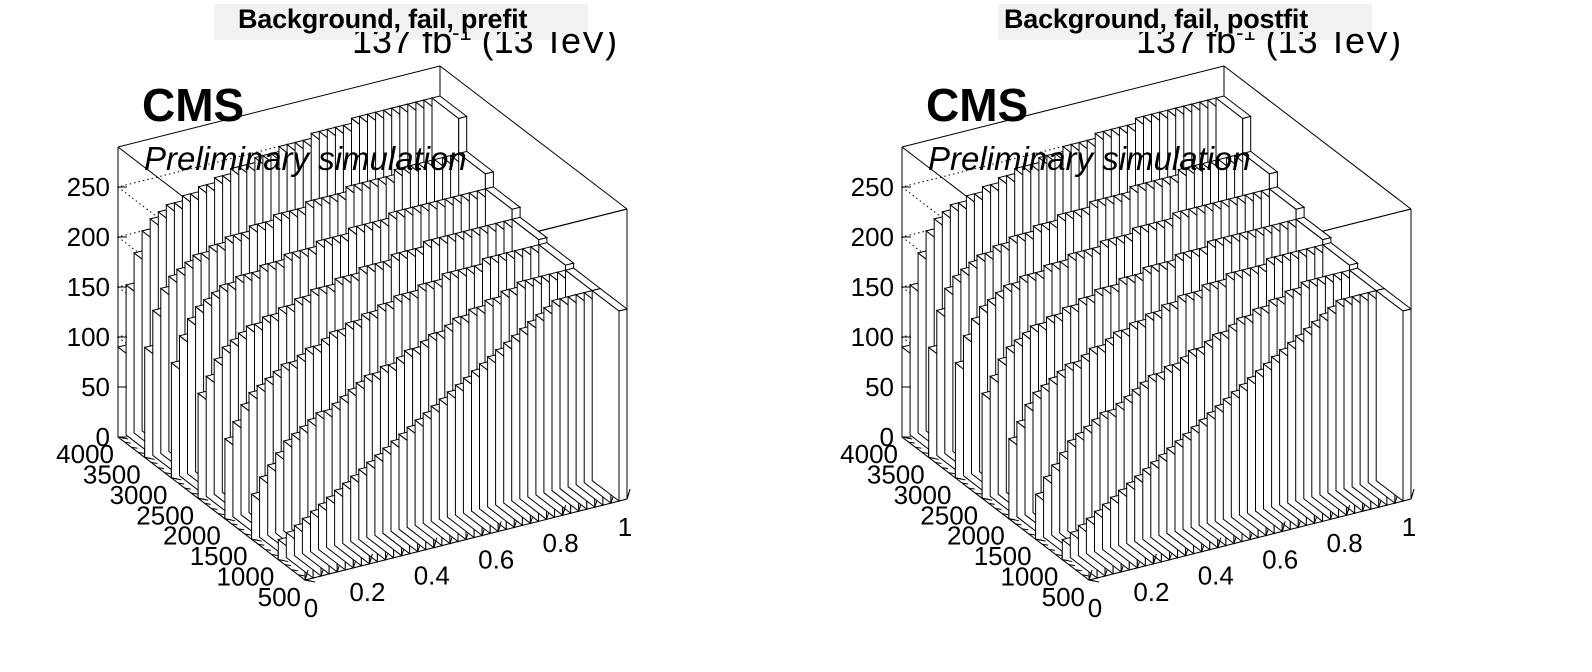 Image resolution: width=1592 pixels, height=672 pixels. I want to click on x-tick-label: 0.4, so click(1216, 576).